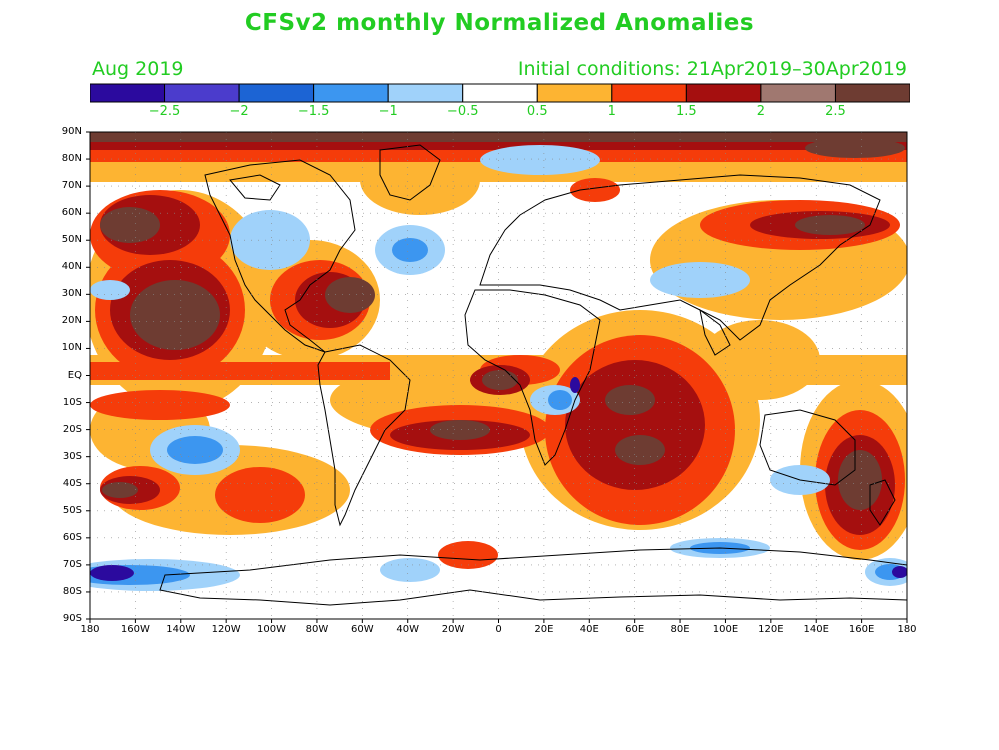 This screenshot has height=750, width=999. I want to click on colorbar-label: 1.5, so click(686, 111).